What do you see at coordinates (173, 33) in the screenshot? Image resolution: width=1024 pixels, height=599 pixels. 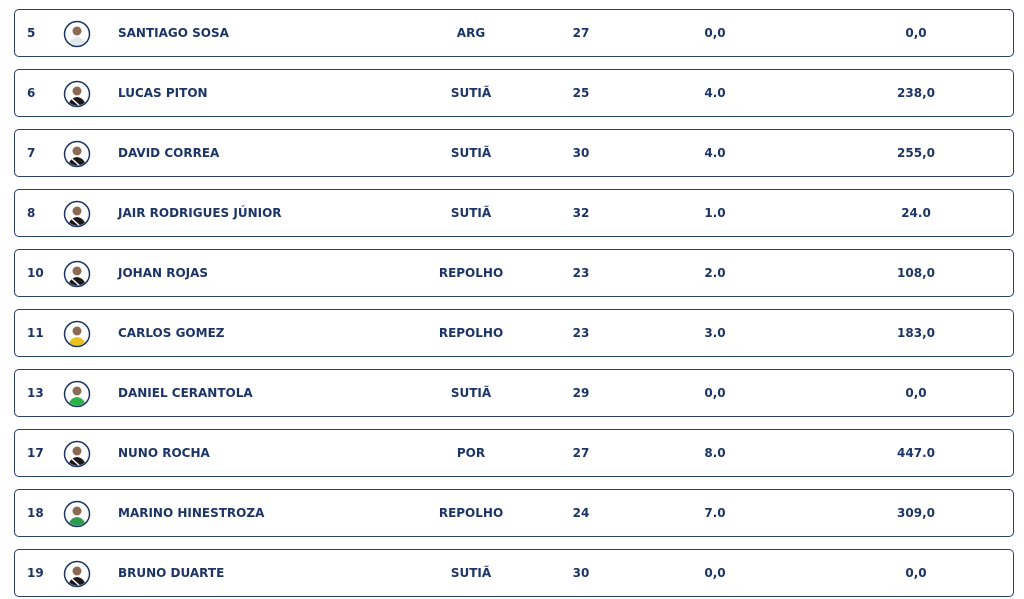 I see `player-name: SANTIAGO SOSA` at bounding box center [173, 33].